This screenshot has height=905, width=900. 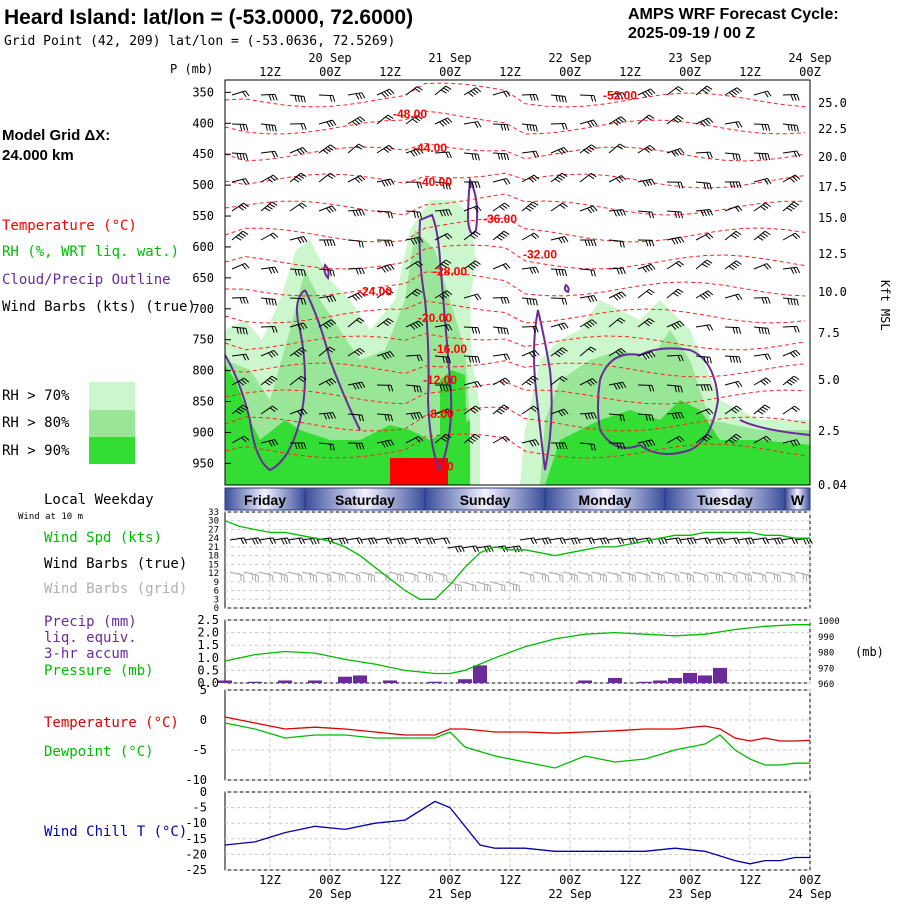 I want to click on pressure-unit-label: (mb), so click(x=869, y=652).